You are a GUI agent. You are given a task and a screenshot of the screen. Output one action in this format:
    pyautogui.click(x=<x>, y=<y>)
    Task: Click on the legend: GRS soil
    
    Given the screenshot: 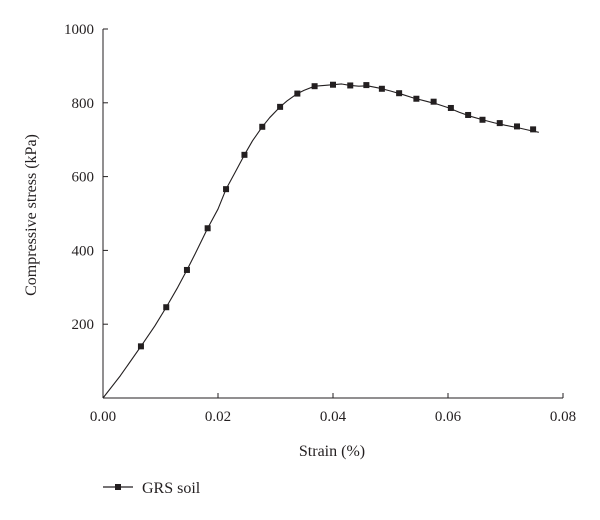 What is the action you would take?
    pyautogui.click(x=152, y=488)
    